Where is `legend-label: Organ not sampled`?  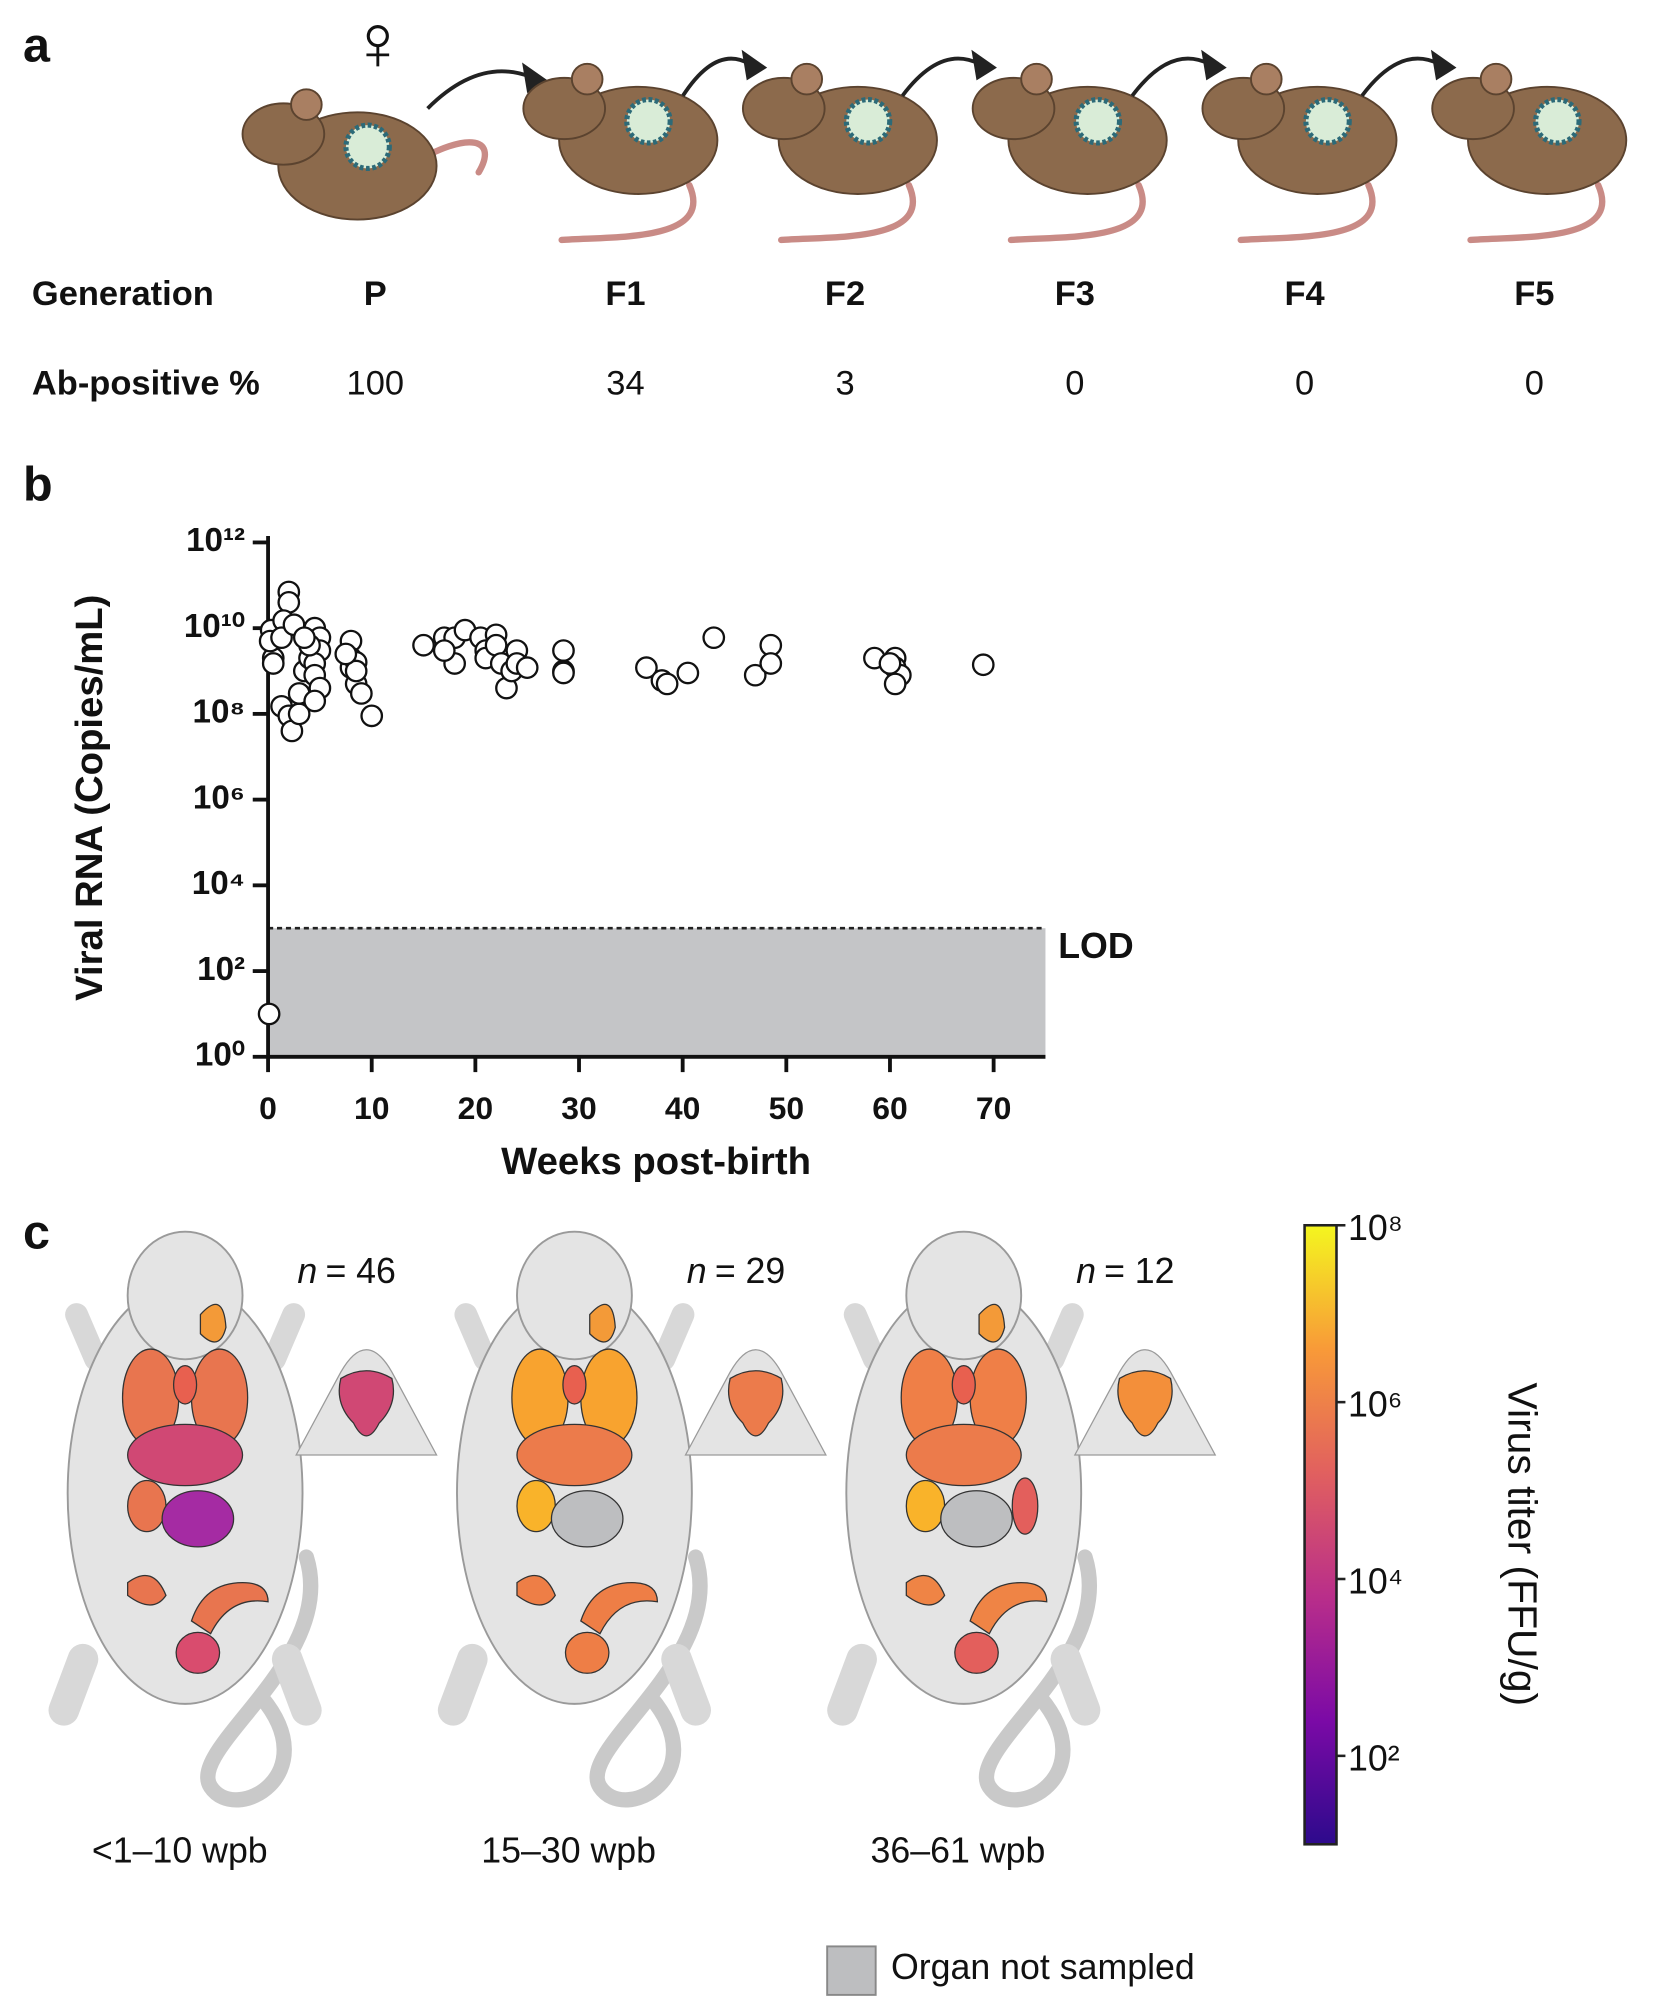 legend-label: Organ not sampled is located at coordinates (1043, 1967).